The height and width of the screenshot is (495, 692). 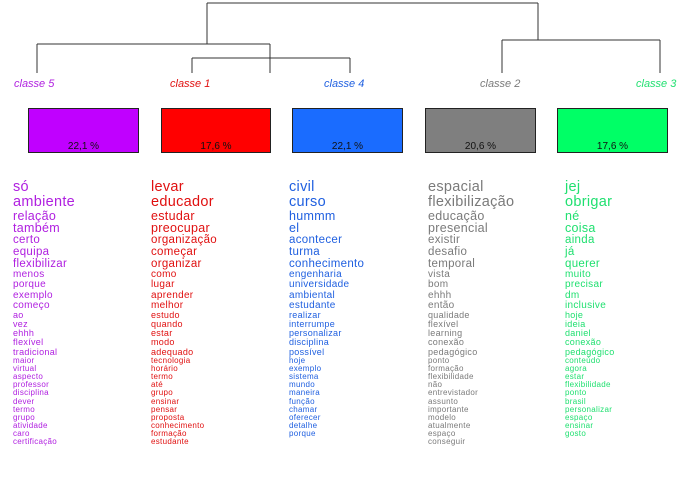 I want to click on class-word: chamar, so click(x=303, y=409).